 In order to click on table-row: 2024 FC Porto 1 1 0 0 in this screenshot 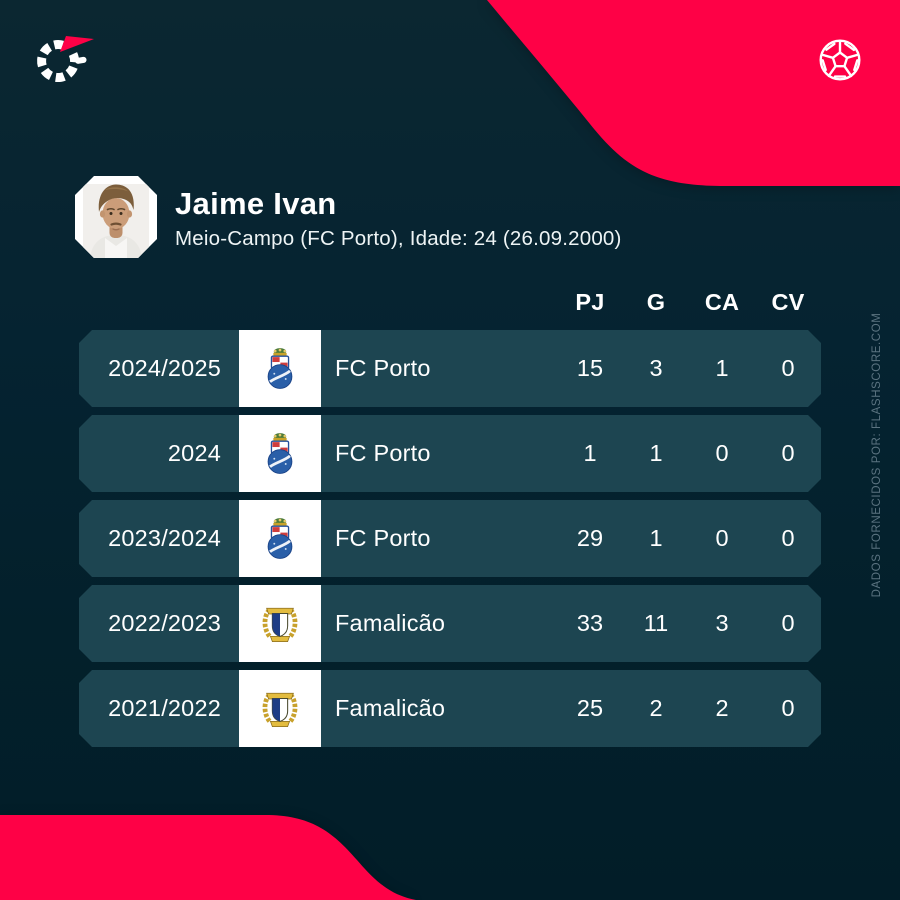, I will do `click(450, 453)`.